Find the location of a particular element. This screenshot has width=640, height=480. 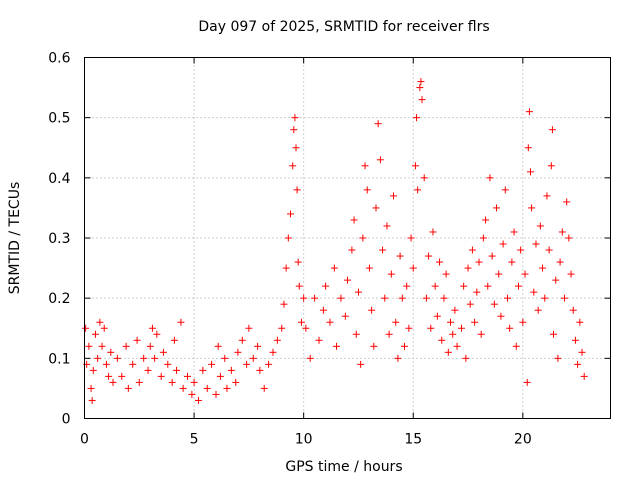

y-tick-label: 0.2 is located at coordinates (59, 299).